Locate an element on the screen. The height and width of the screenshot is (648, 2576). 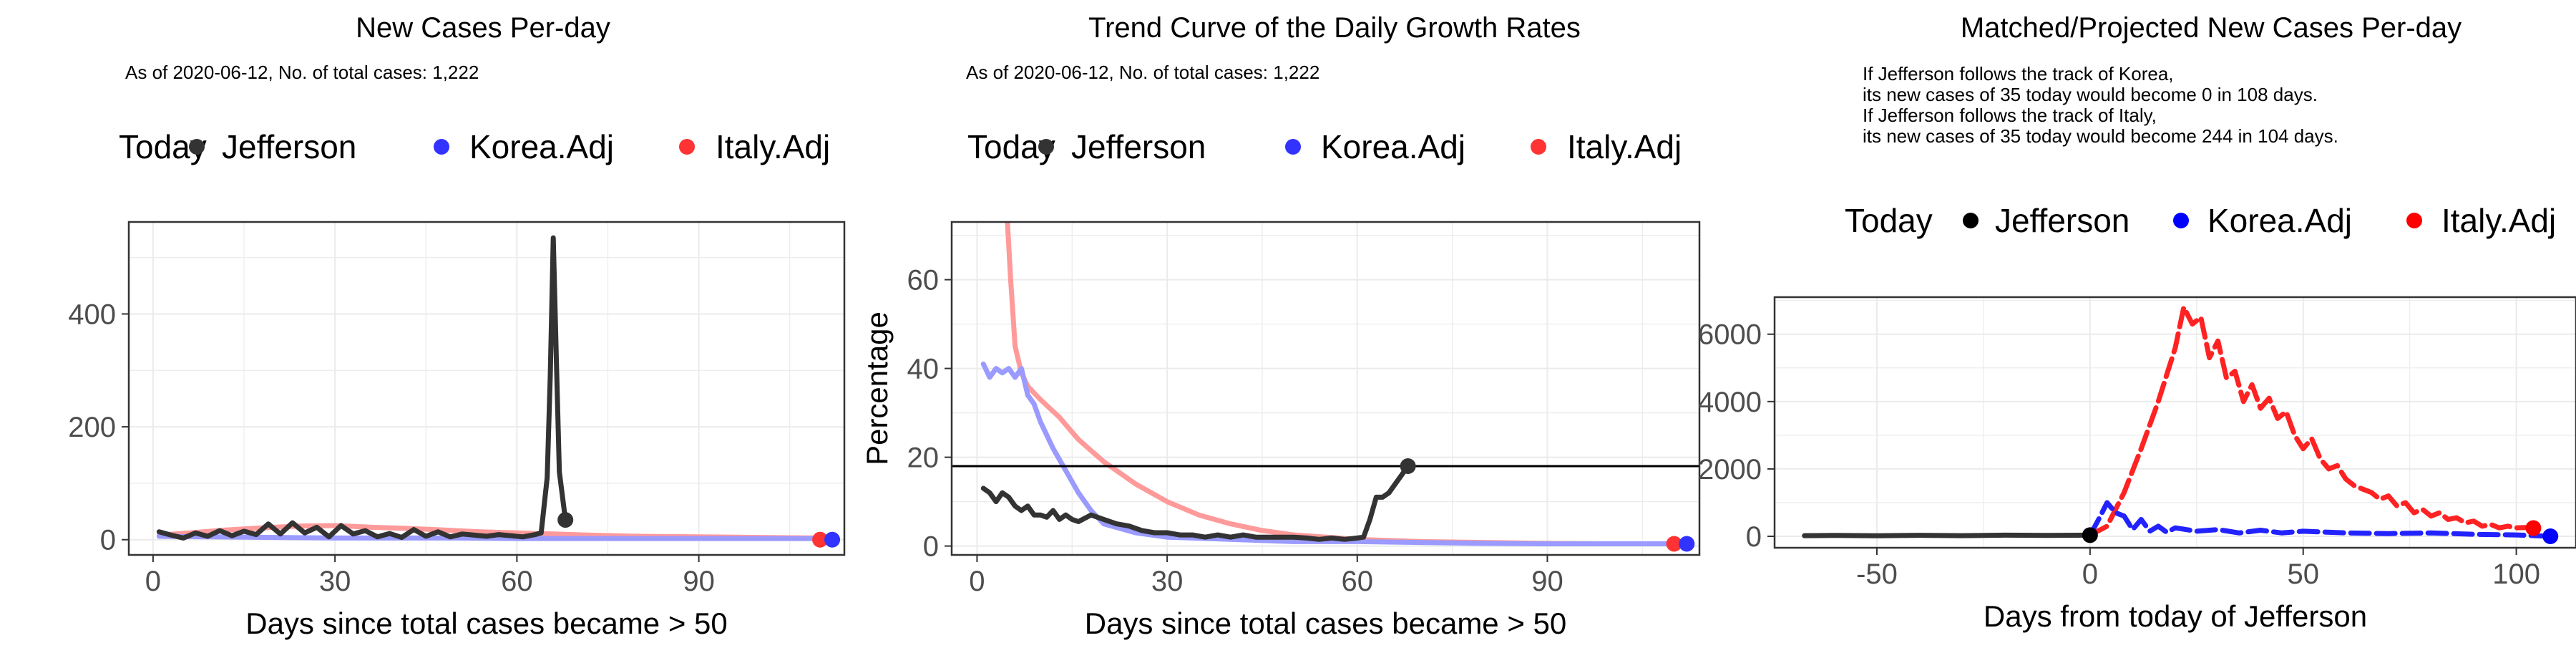
chart-title: New Cases Per-day is located at coordinates (483, 28).